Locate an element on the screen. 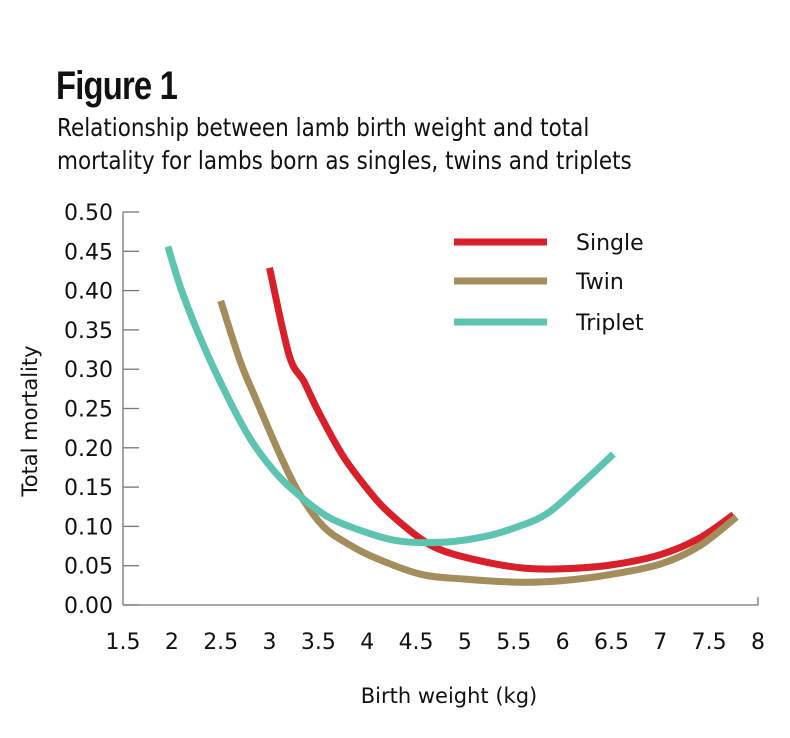  y-tick-label: 0.45 is located at coordinates (88, 252).